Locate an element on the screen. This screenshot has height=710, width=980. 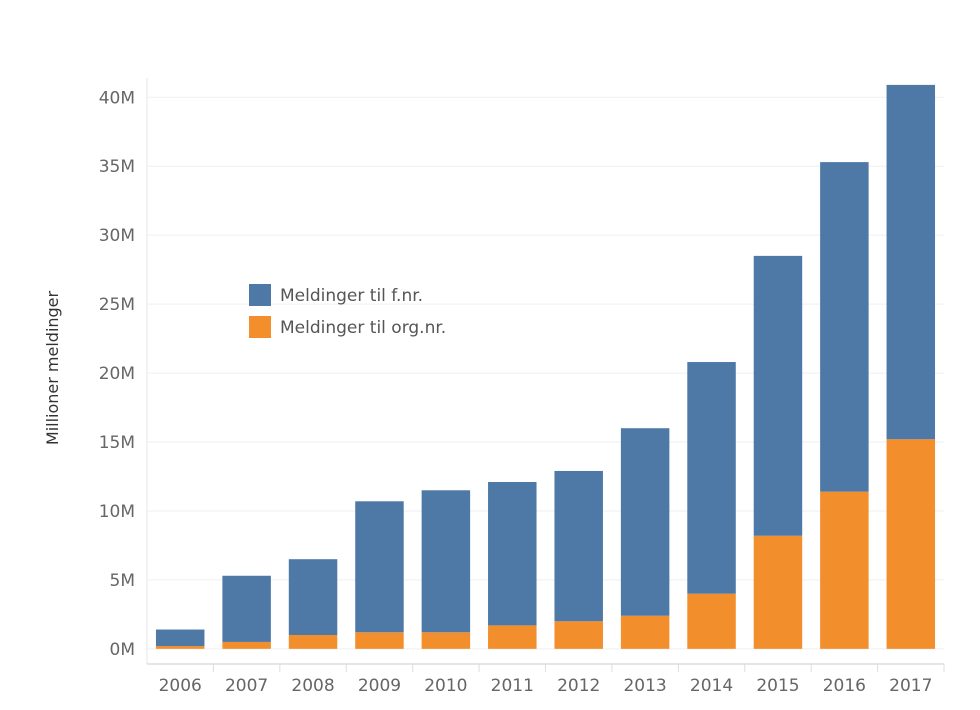
y-tick-label: 25M is located at coordinates (117, 305).